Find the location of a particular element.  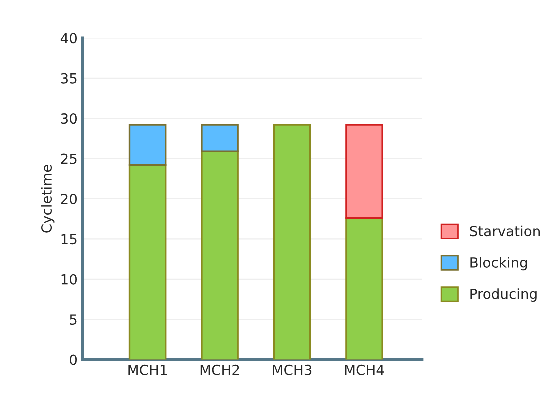

y-tick-label: 15 is located at coordinates (69, 239).